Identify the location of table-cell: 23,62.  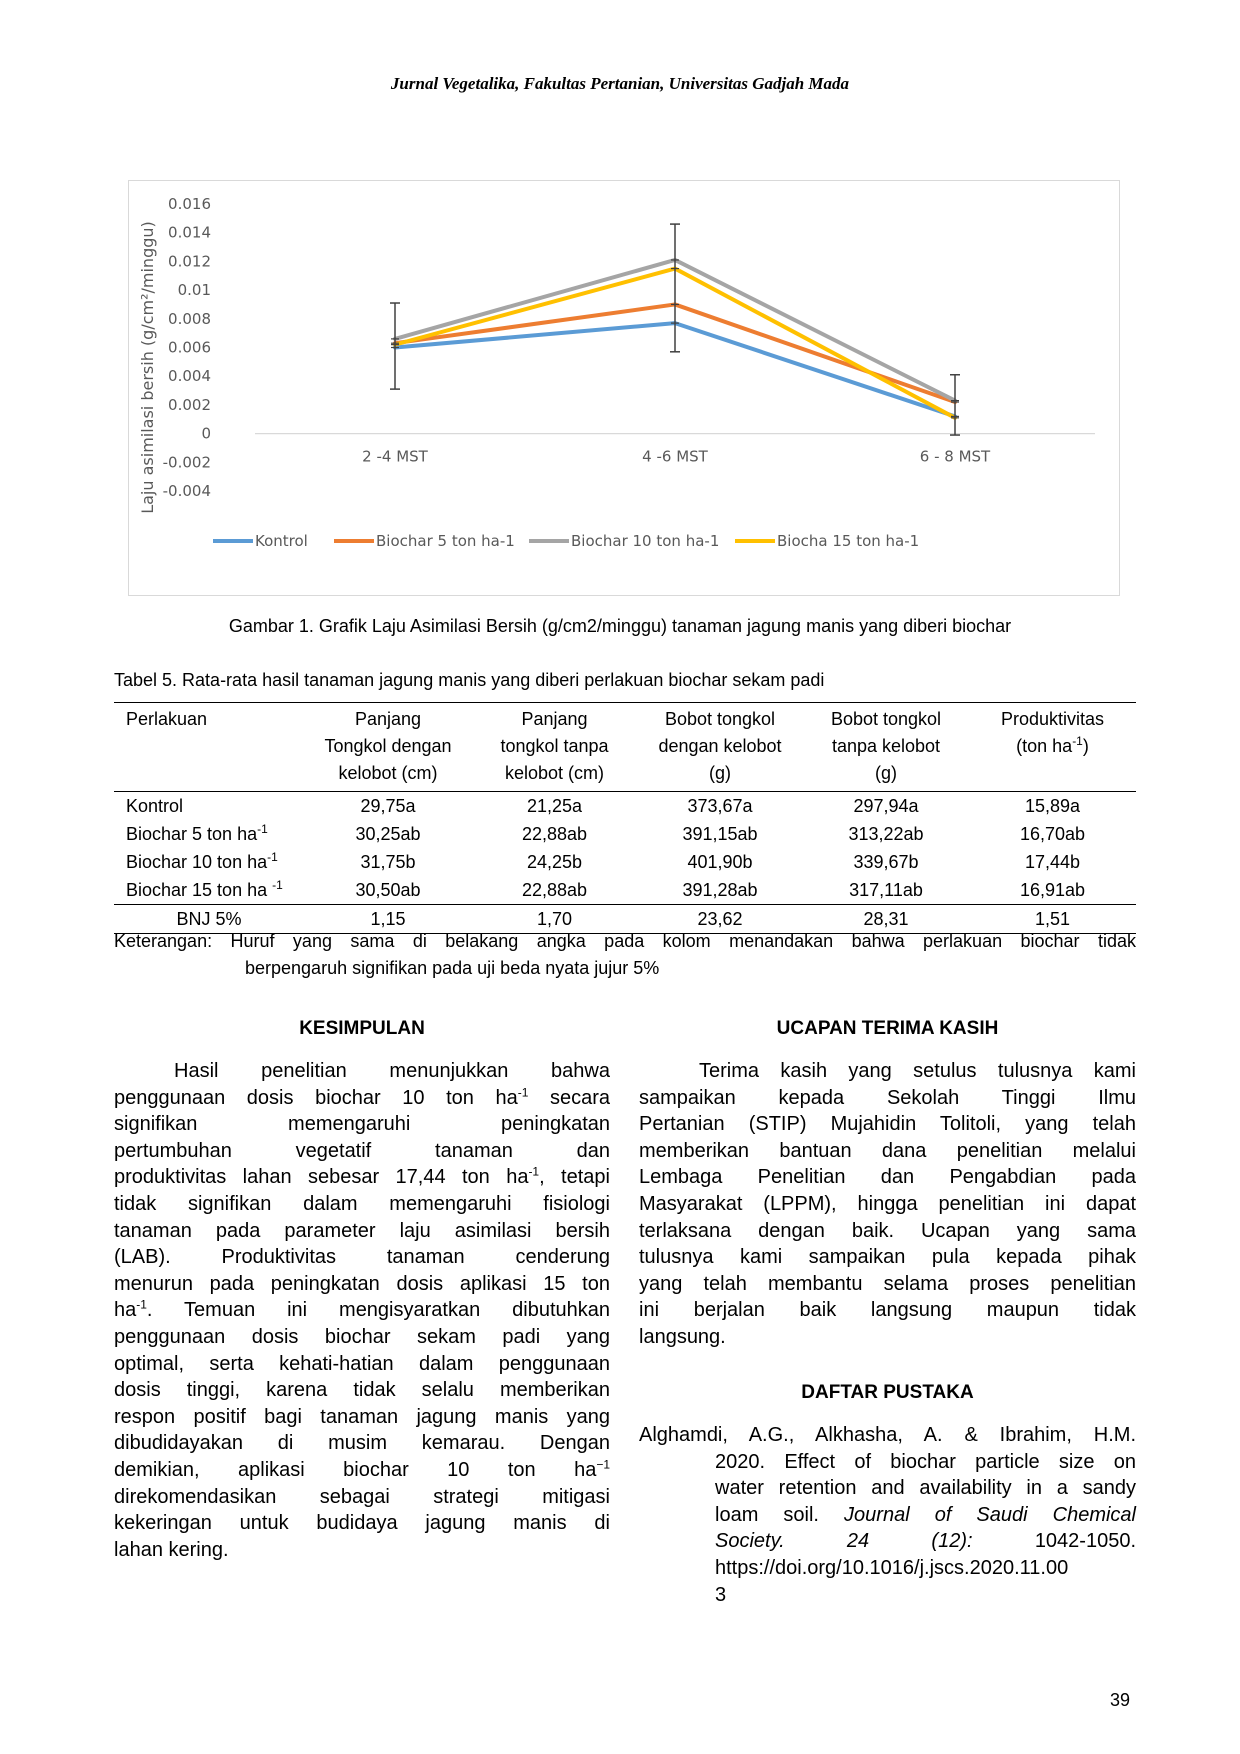
(720, 919).